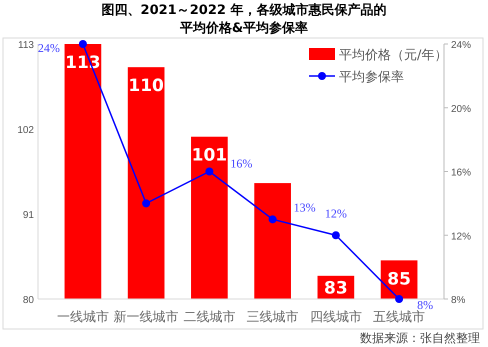  What do you see at coordinates (461, 109) in the screenshot?
I see `y2-tick-label: 20%` at bounding box center [461, 109].